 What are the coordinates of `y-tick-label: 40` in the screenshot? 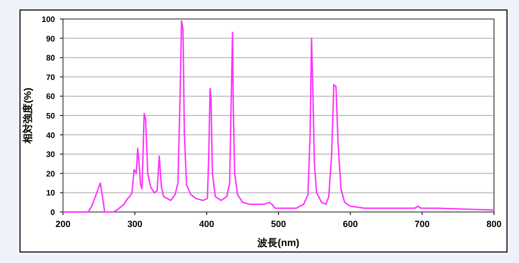 It's located at (51, 135).